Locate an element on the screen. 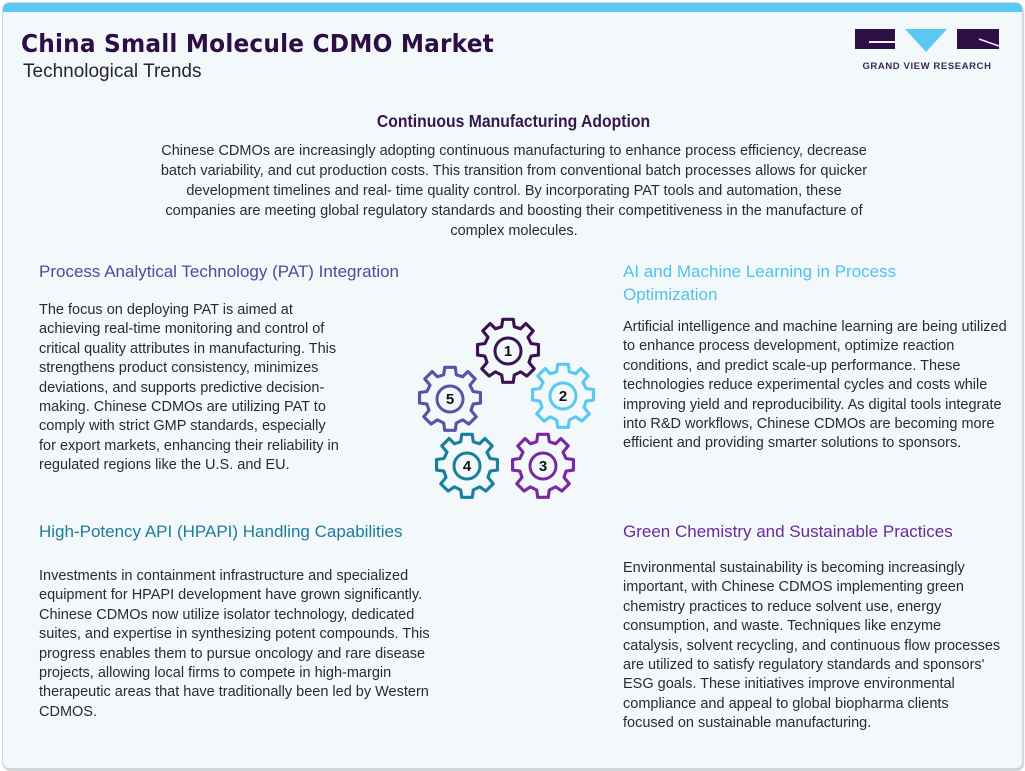 The image size is (1025, 771). svg-text: 2 is located at coordinates (563, 396).